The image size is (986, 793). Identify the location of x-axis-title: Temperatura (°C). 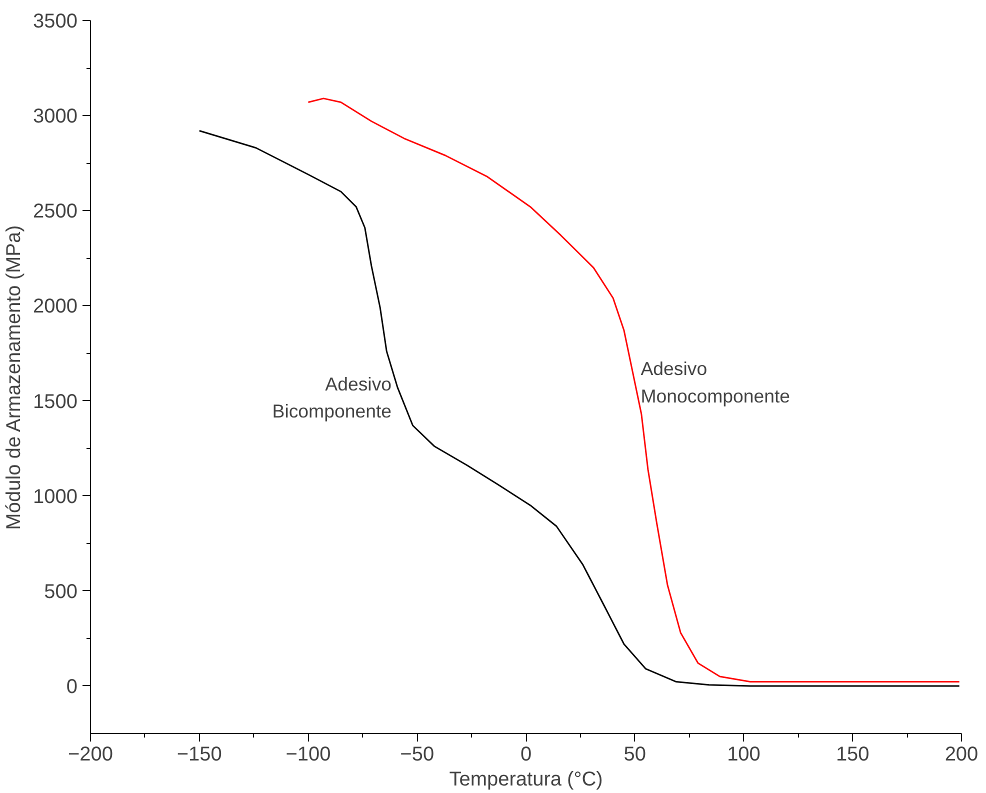
(526, 779).